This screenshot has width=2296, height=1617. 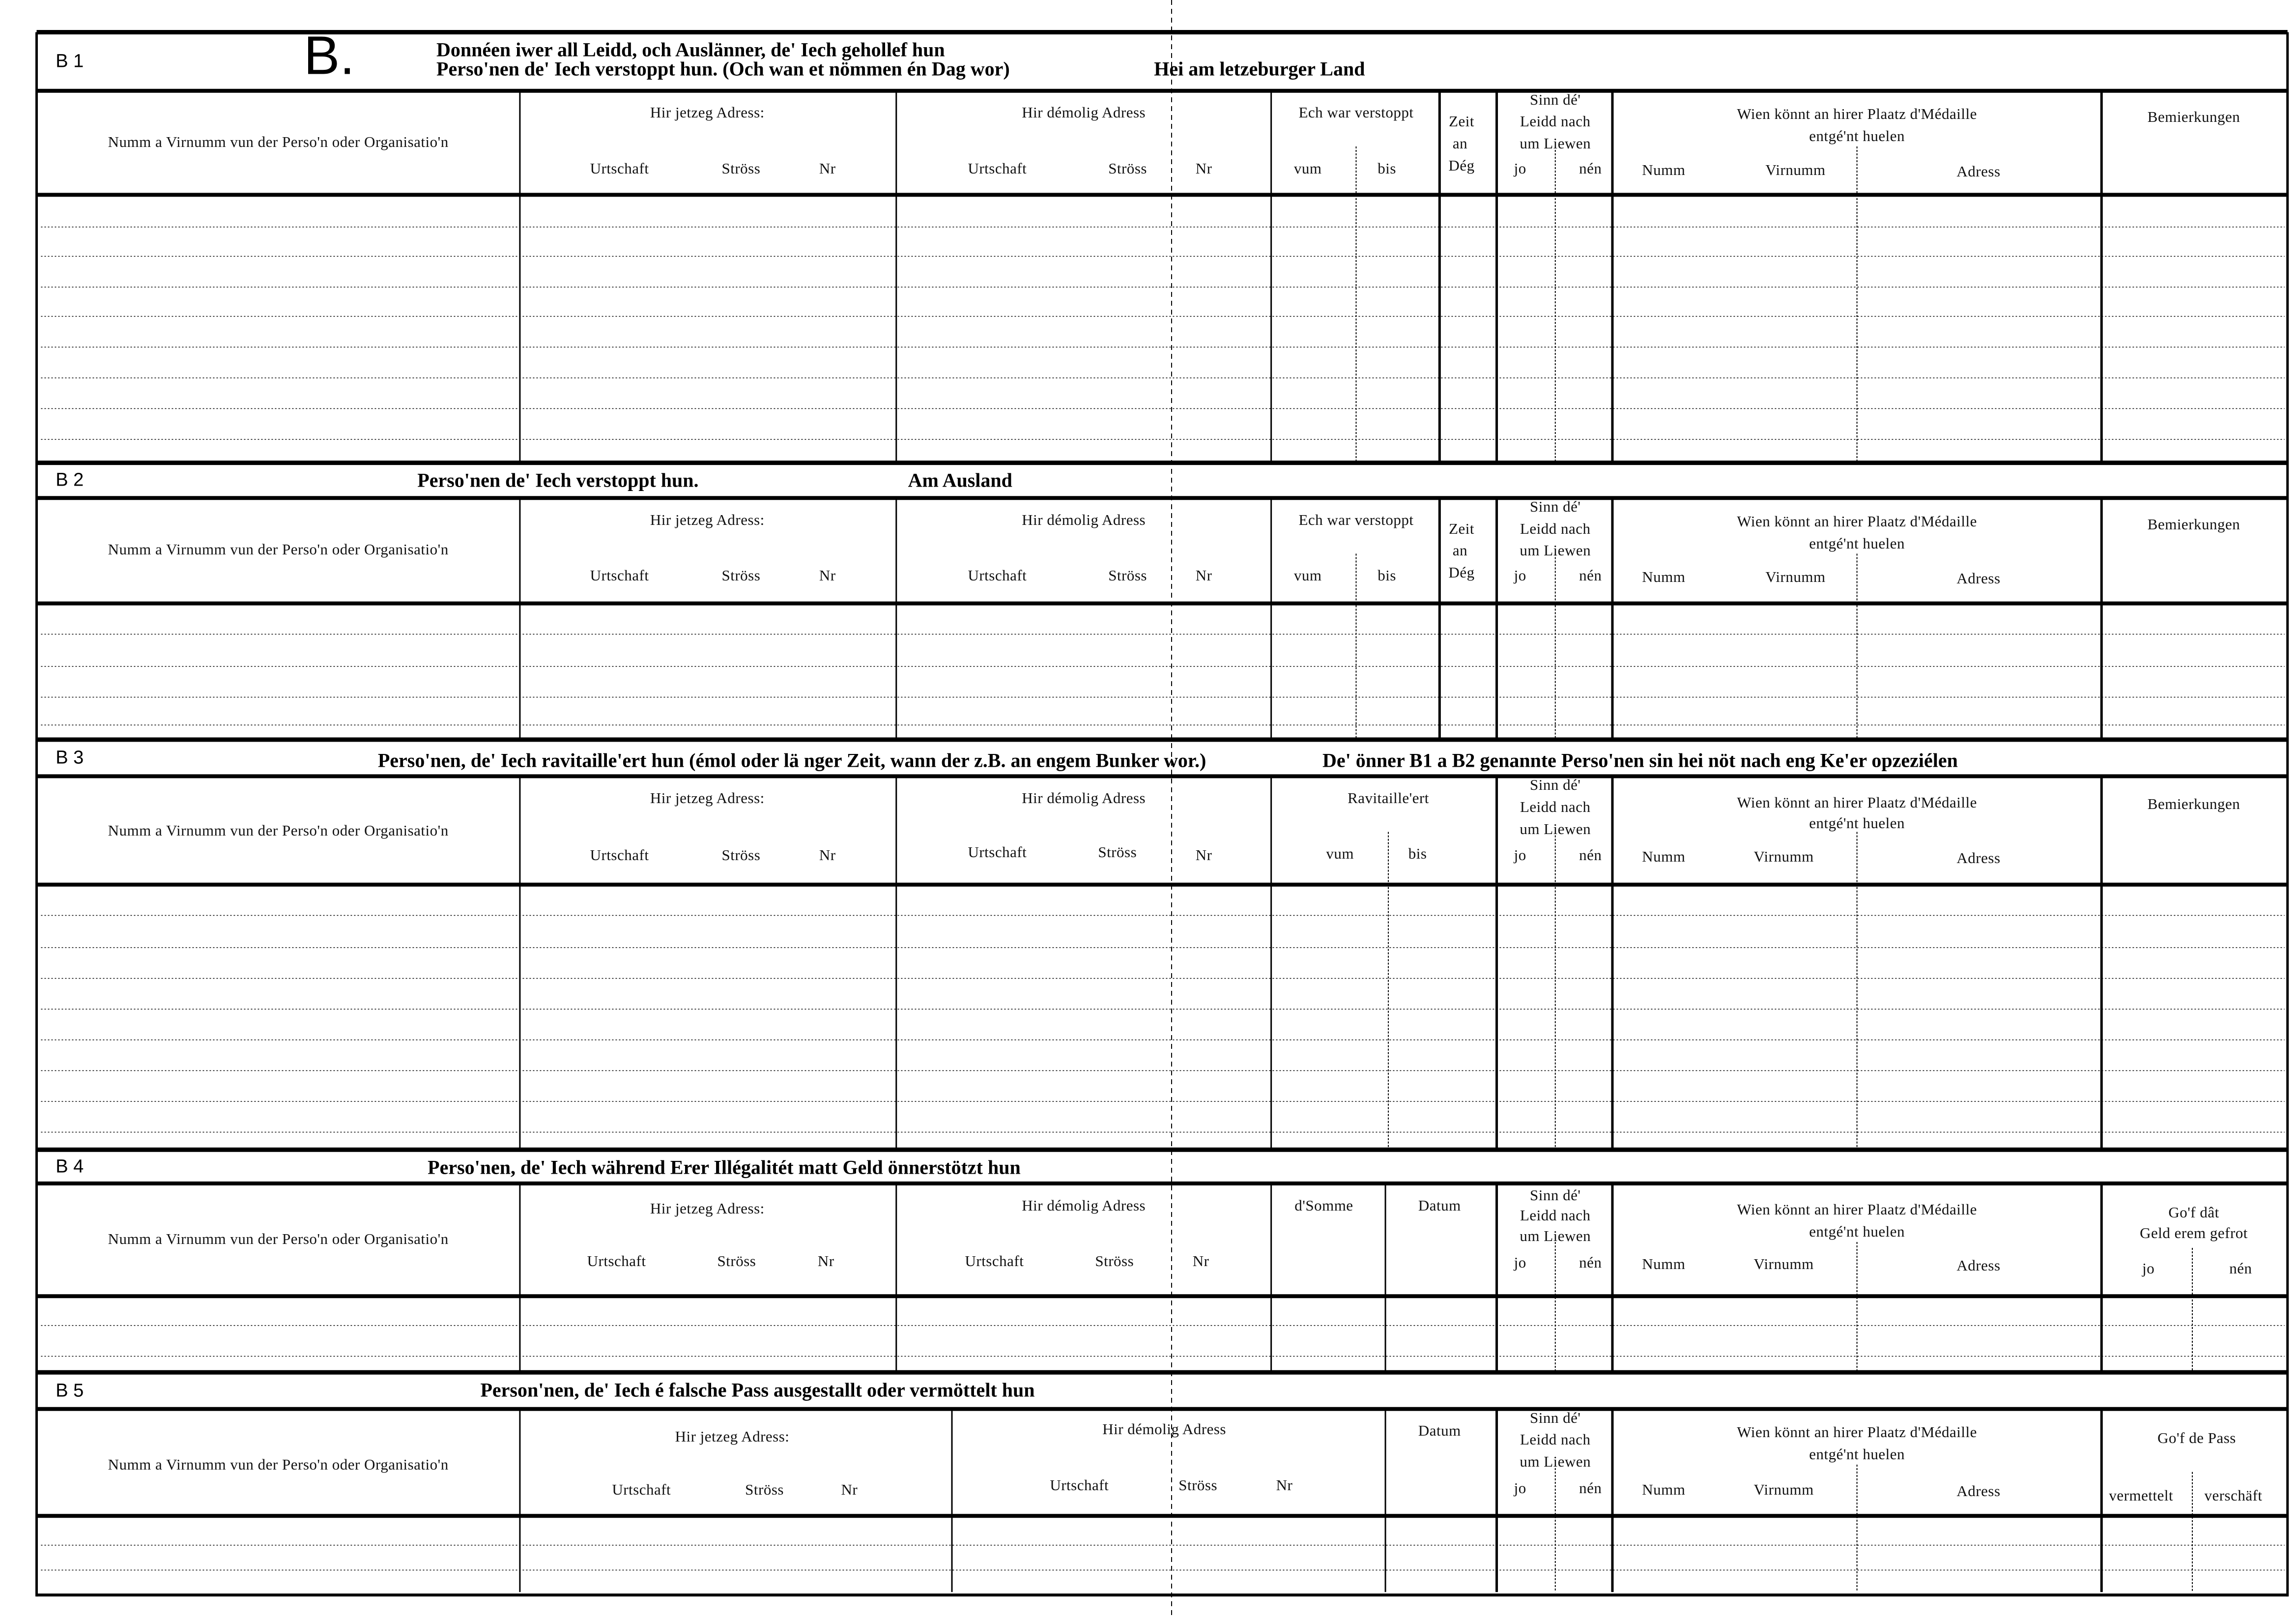 What do you see at coordinates (330, 55) in the screenshot?
I see `form-letter: B.` at bounding box center [330, 55].